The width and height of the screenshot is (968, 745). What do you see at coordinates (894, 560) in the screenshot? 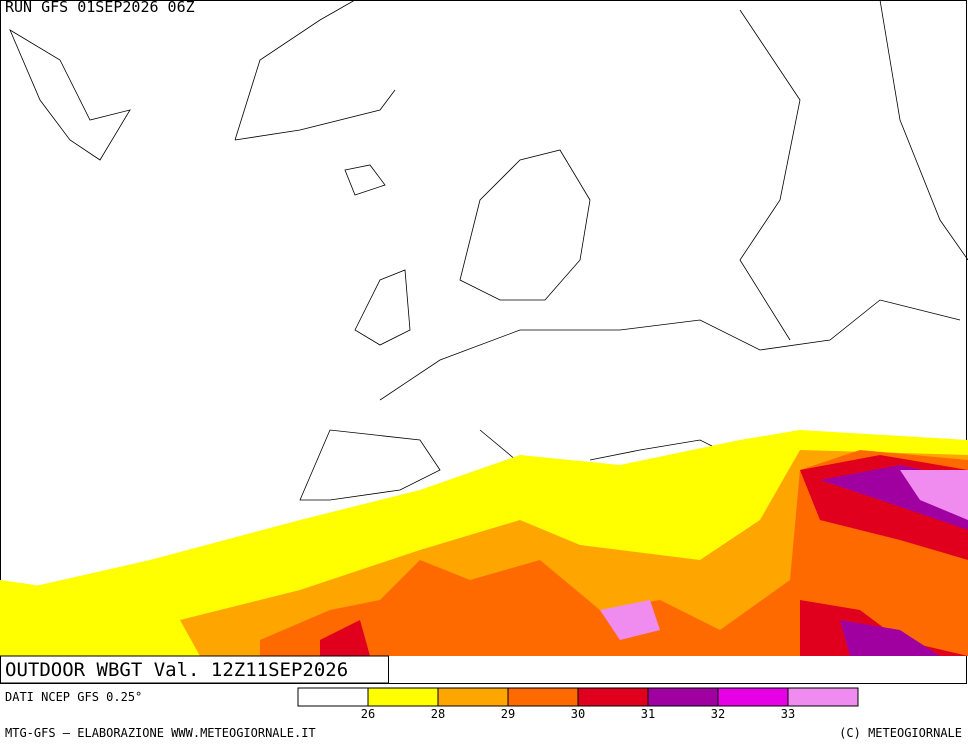
I see `shade-purple` at bounding box center [894, 560].